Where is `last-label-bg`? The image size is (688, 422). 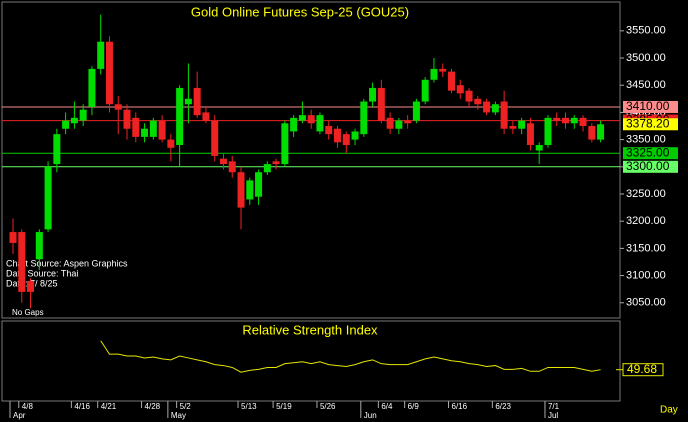 last-label-bg is located at coordinates (650, 124).